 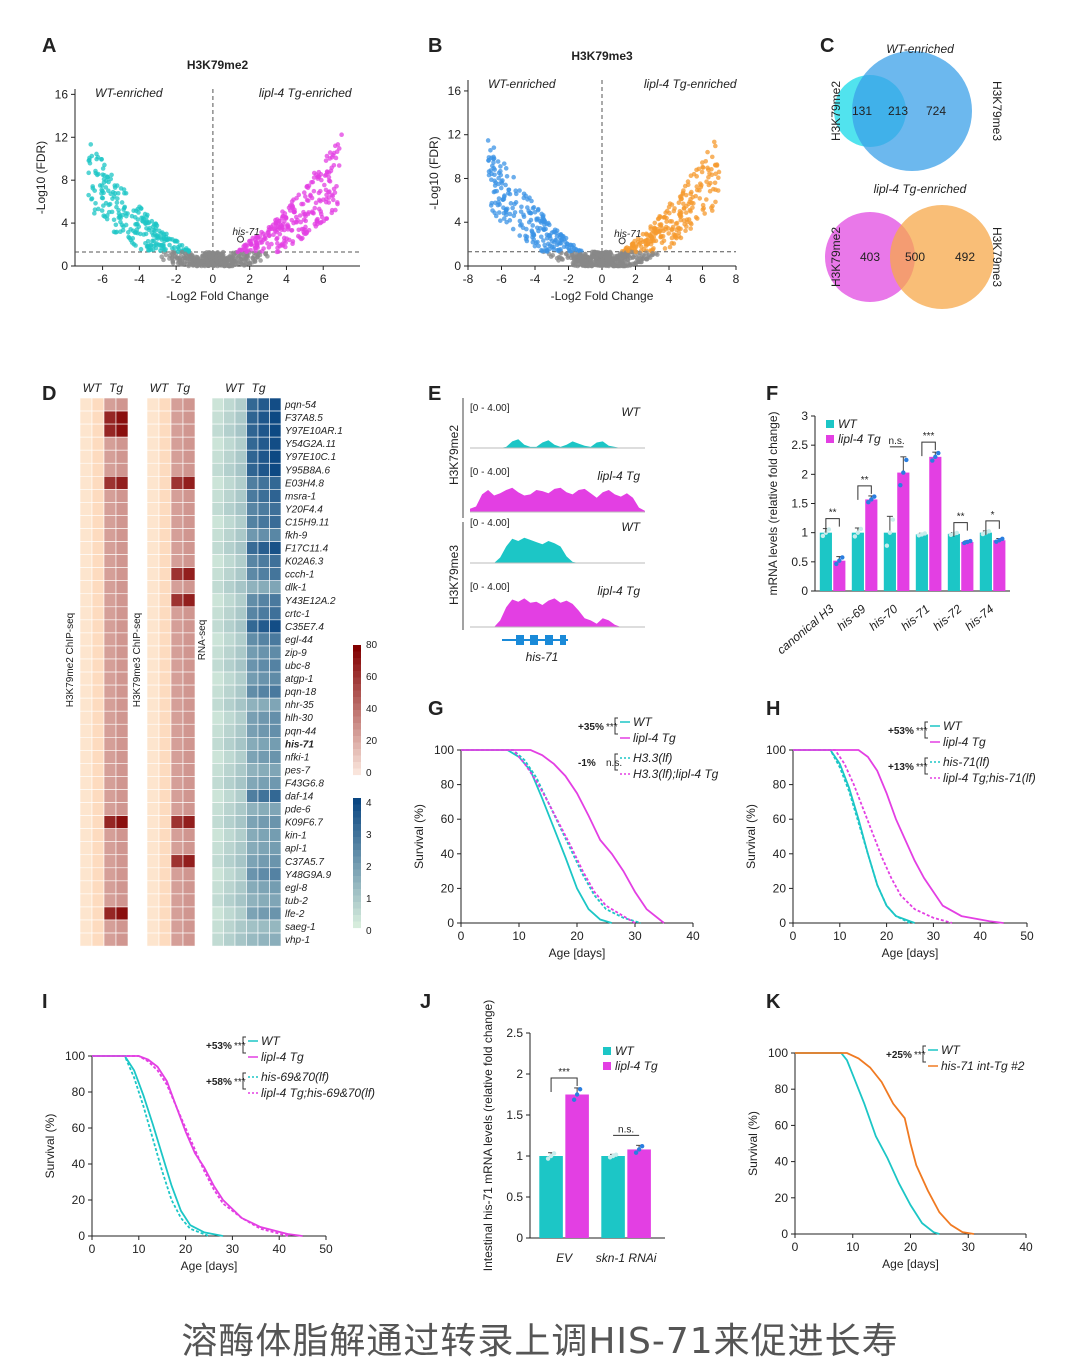 I want to click on lifespan-change: -1%, so click(x=587, y=763).